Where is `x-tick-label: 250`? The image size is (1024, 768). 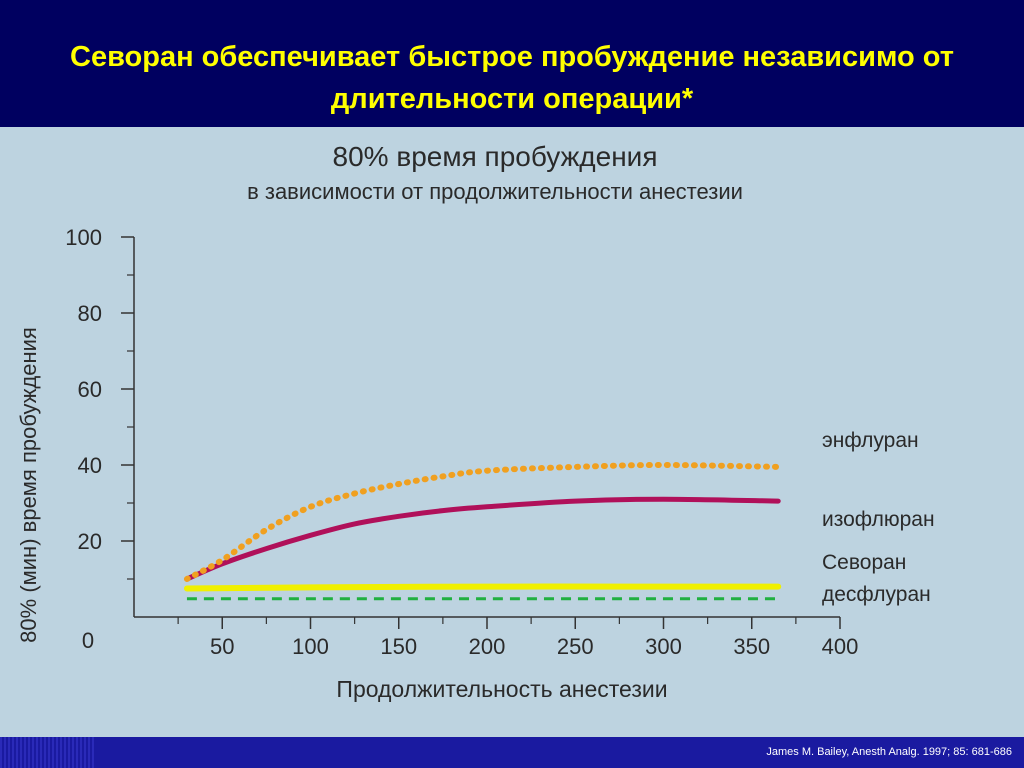
x-tick-label: 250 is located at coordinates (575, 646).